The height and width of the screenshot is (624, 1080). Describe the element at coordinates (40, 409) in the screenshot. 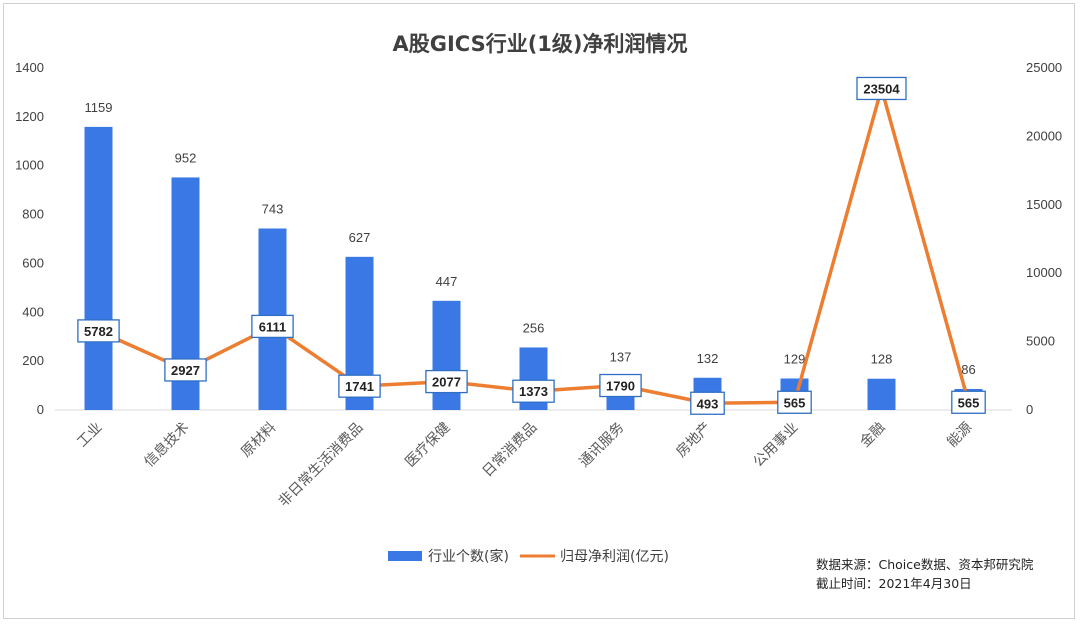

I see `left-tick-label: 0` at that location.